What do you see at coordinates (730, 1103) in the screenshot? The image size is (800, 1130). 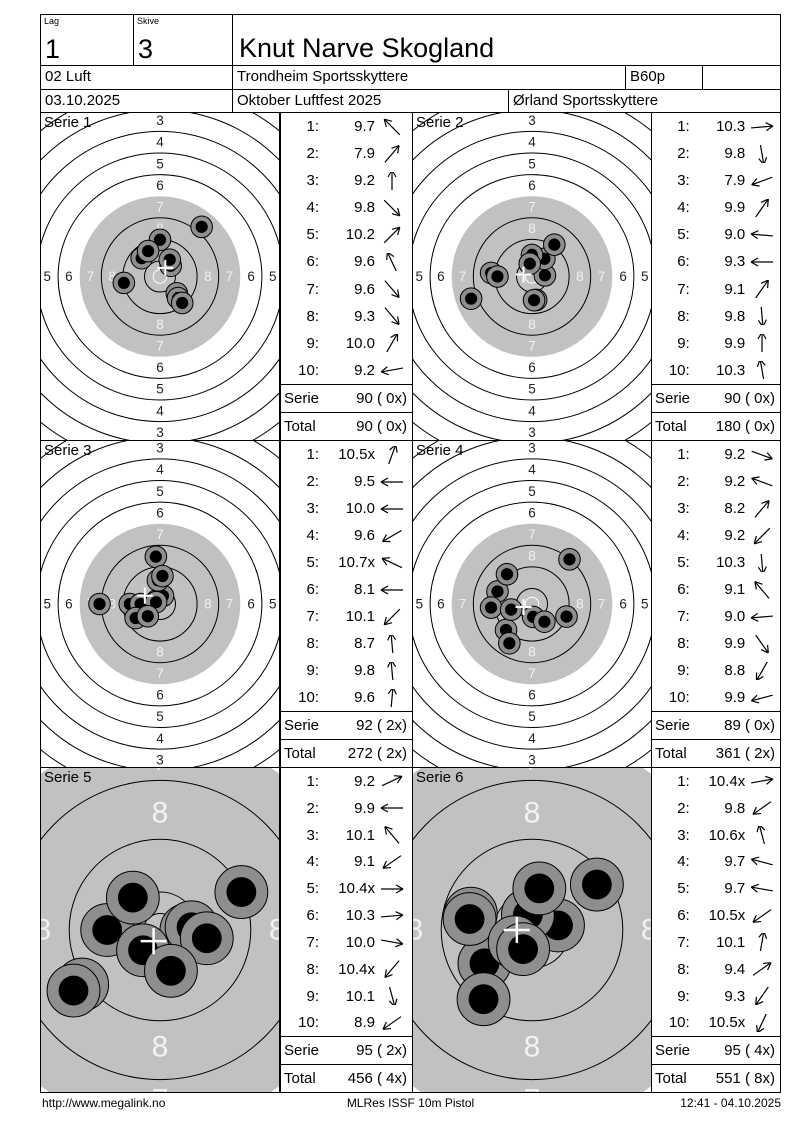 I see `footer-timestamp: 12:41 - 04.10.2025` at bounding box center [730, 1103].